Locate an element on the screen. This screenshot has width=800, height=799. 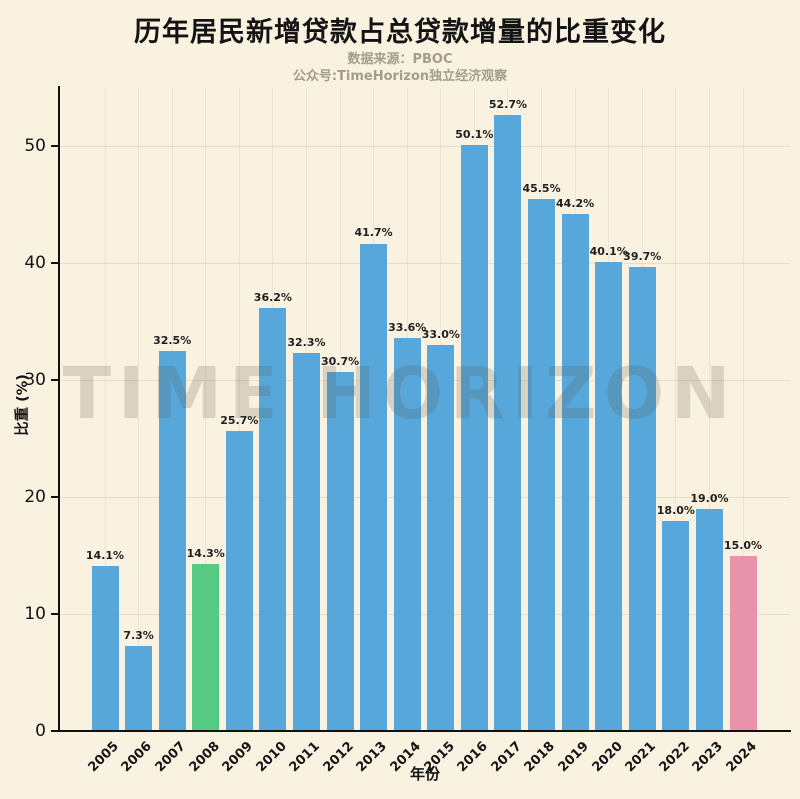
bar-value-label-2019: 44.2% is located at coordinates (575, 204).